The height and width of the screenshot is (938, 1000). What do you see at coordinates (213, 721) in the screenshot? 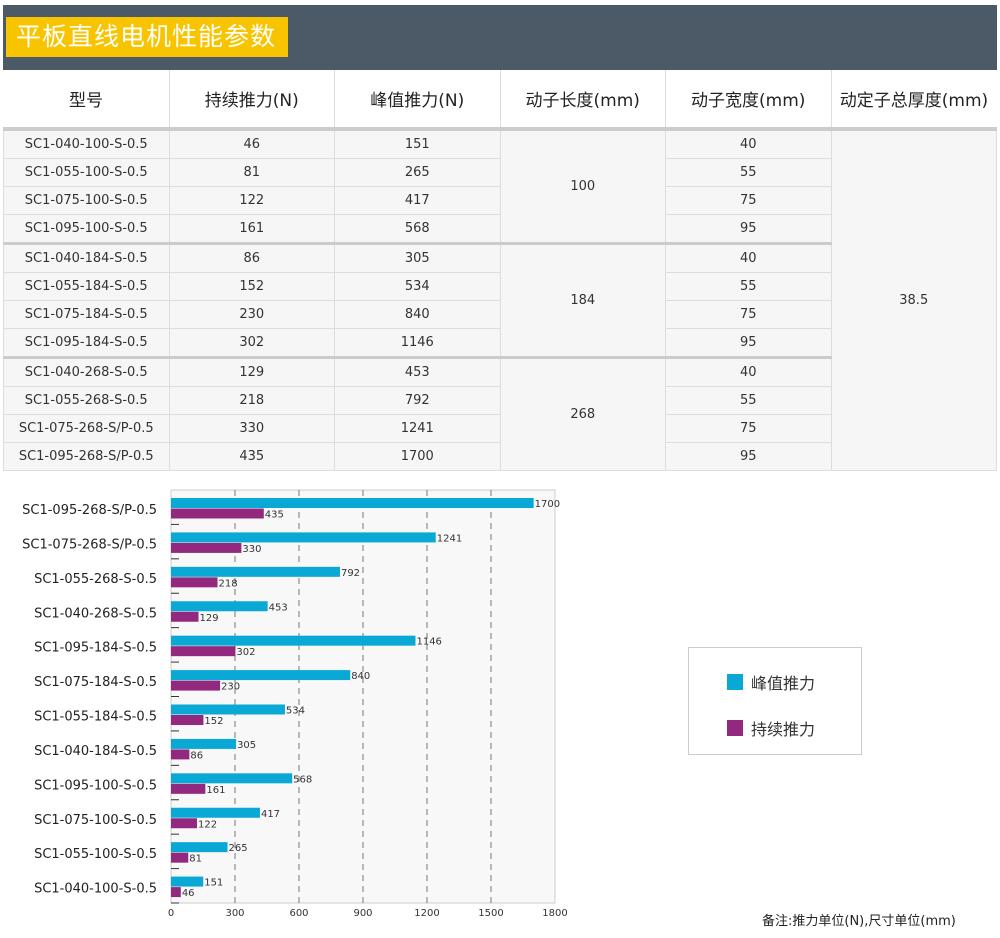
I see `data-label: 152` at bounding box center [213, 721].